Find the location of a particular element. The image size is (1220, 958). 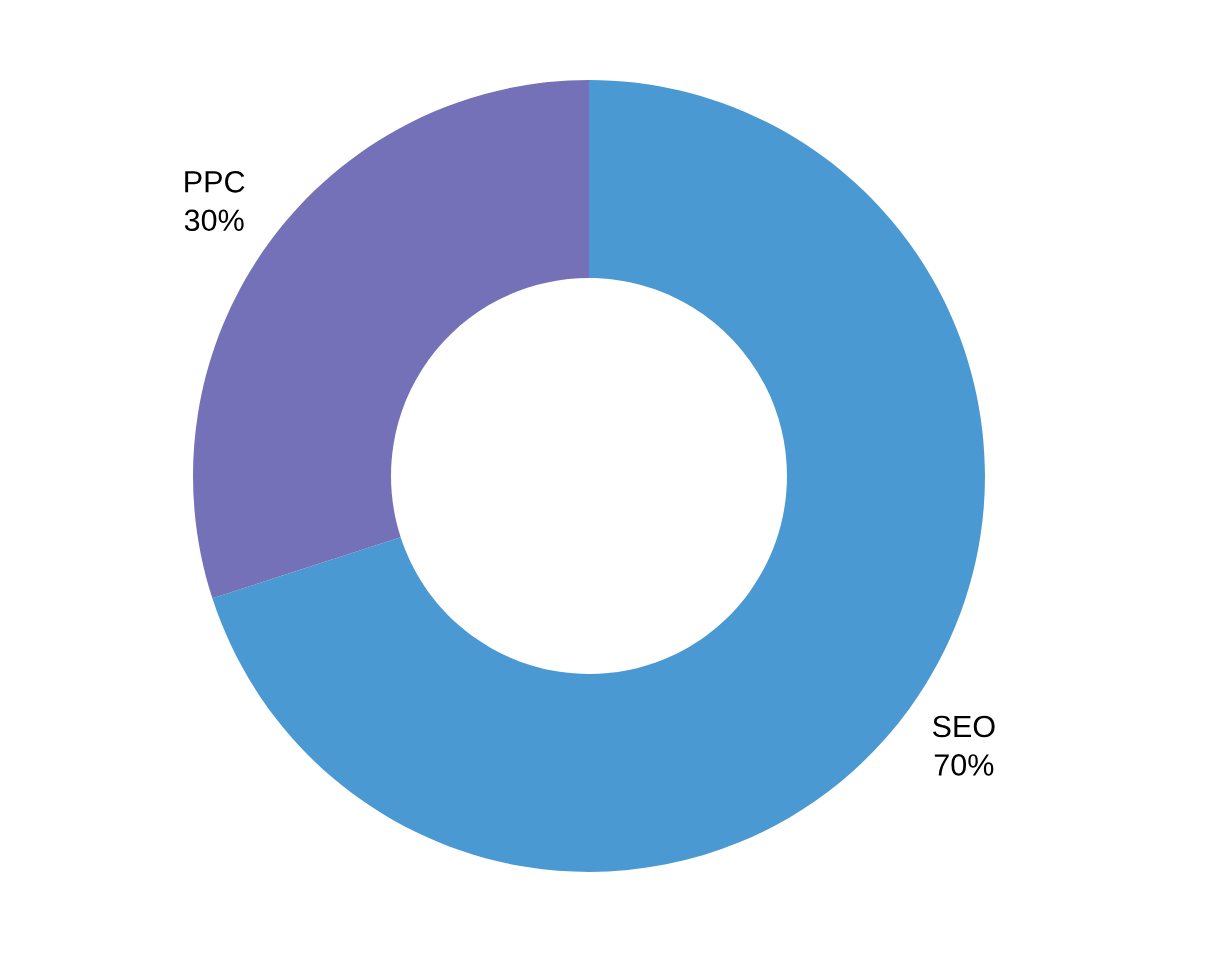

data-label: 70% is located at coordinates (964, 765).